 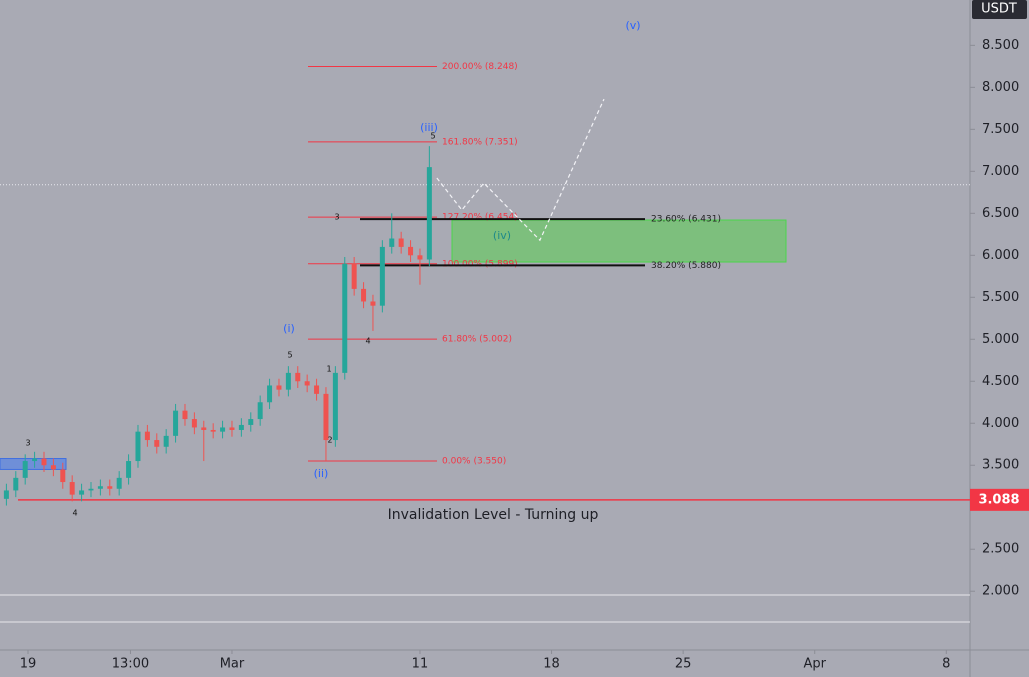 I want to click on y-tick-label: 4.500, so click(x=1000, y=381).